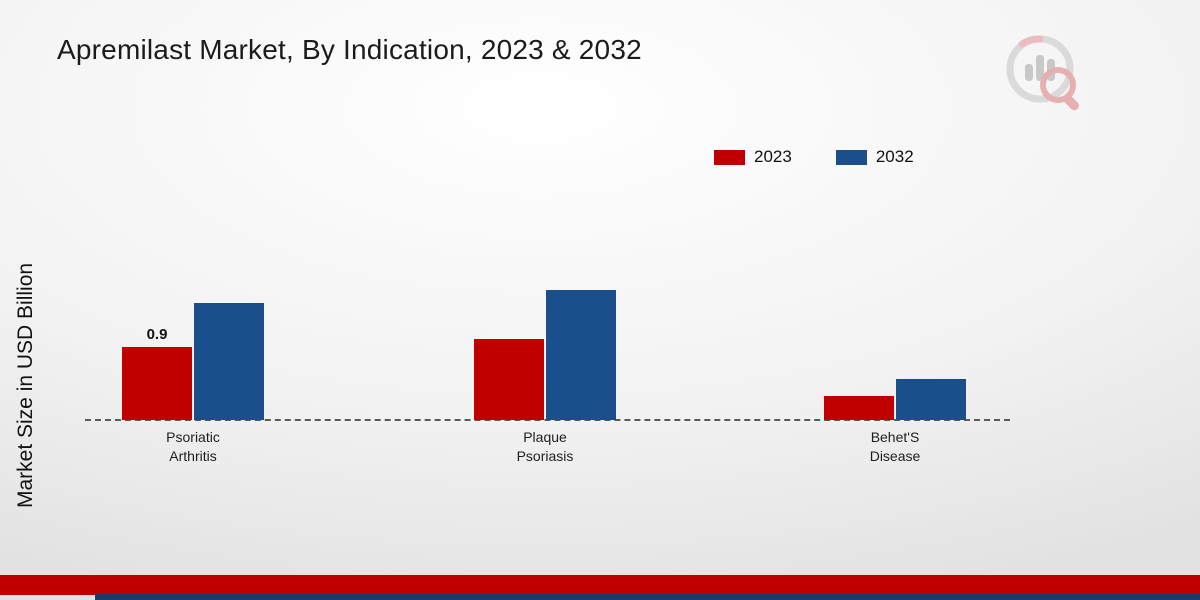 This screenshot has width=1200, height=600. I want to click on category-label: Psoriatic Arthritis, so click(193, 446).